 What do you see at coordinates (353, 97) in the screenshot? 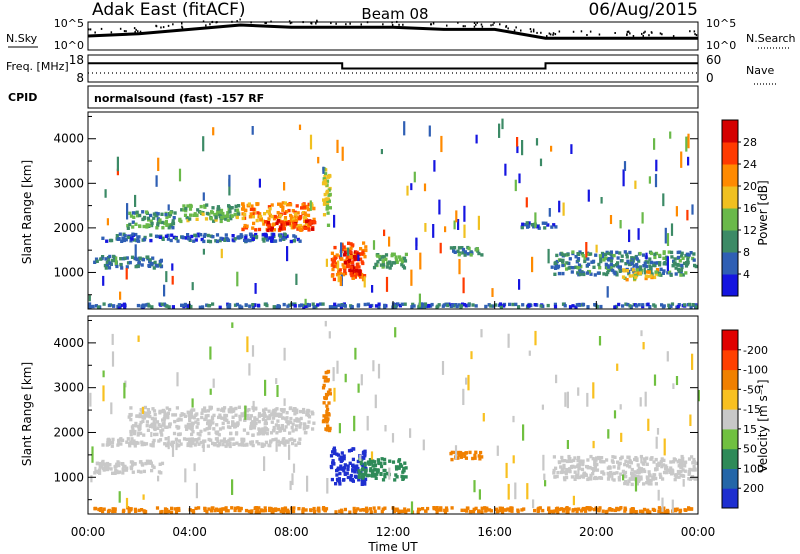
I see `cpid-panel: CPID normalsound (fast) -157 RF` at bounding box center [353, 97].